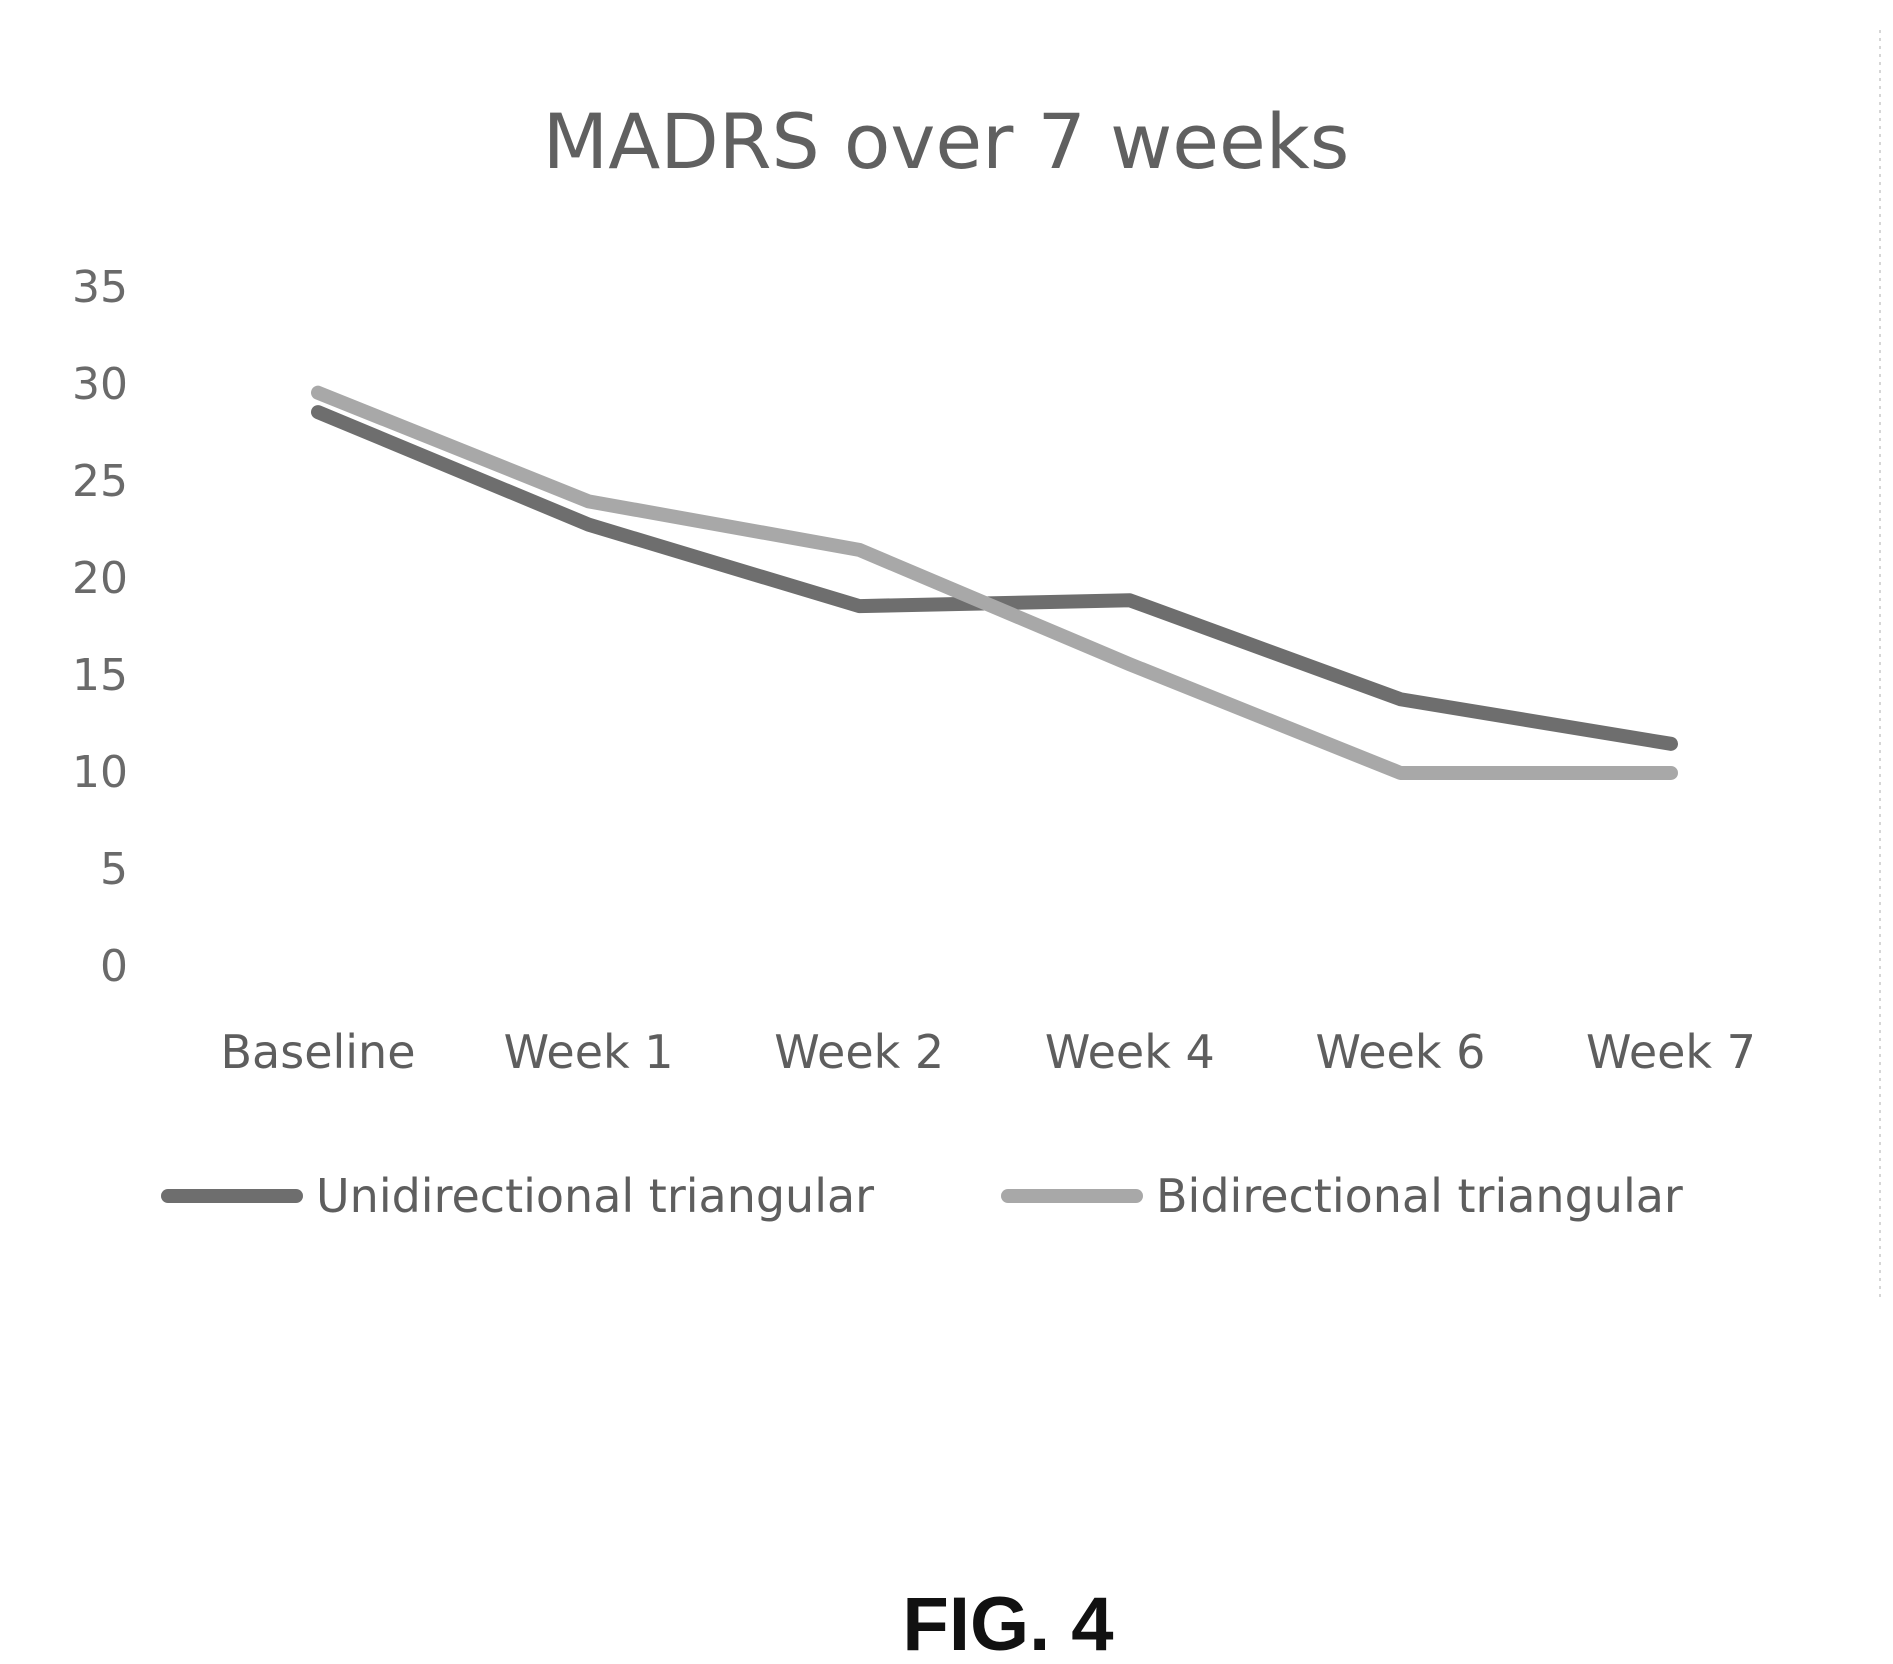 This screenshot has width=1893, height=1664. Describe the element at coordinates (317, 1052) in the screenshot. I see `x-category-label: Baseline` at that location.